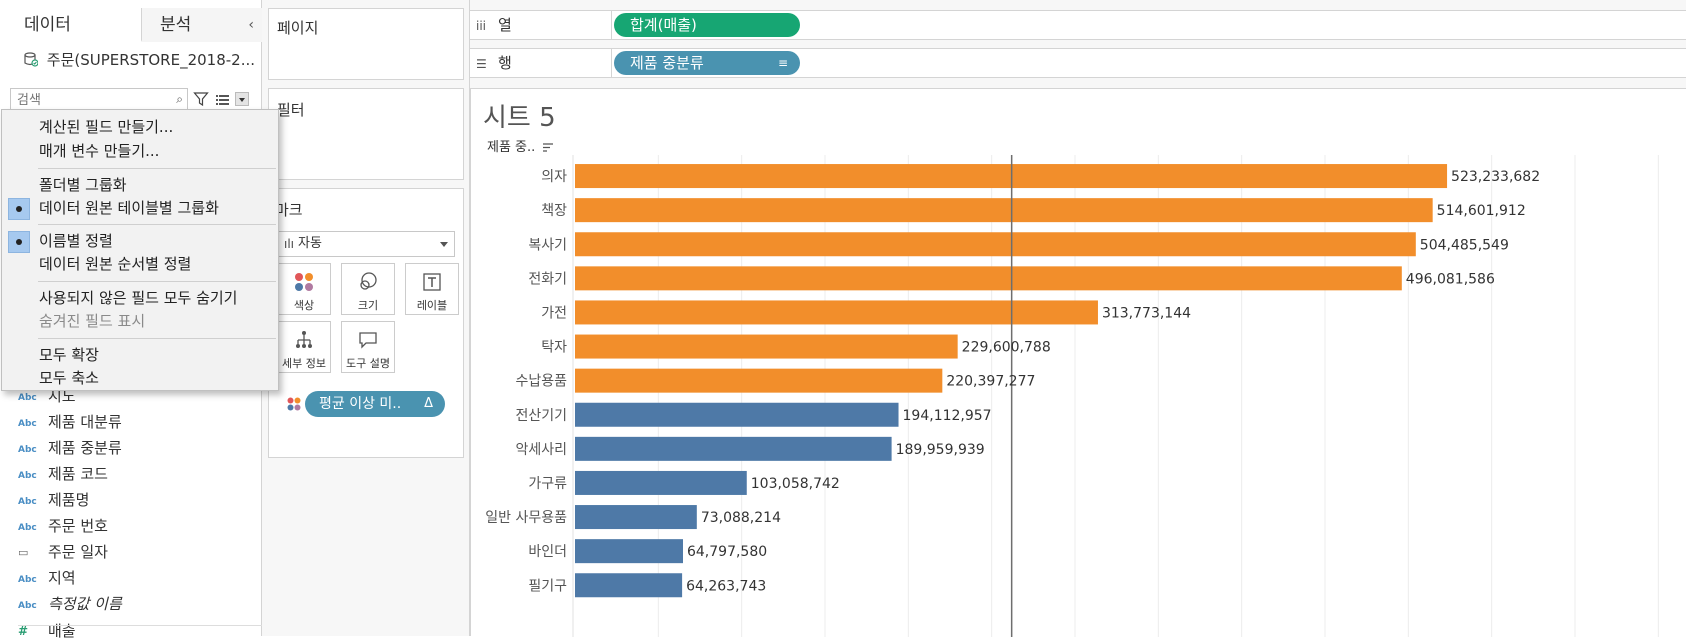  What do you see at coordinates (115, 264) in the screenshot?
I see `menu-item-sort-by-datasource-order: 데이터 원본 순서별 정렬` at bounding box center [115, 264].